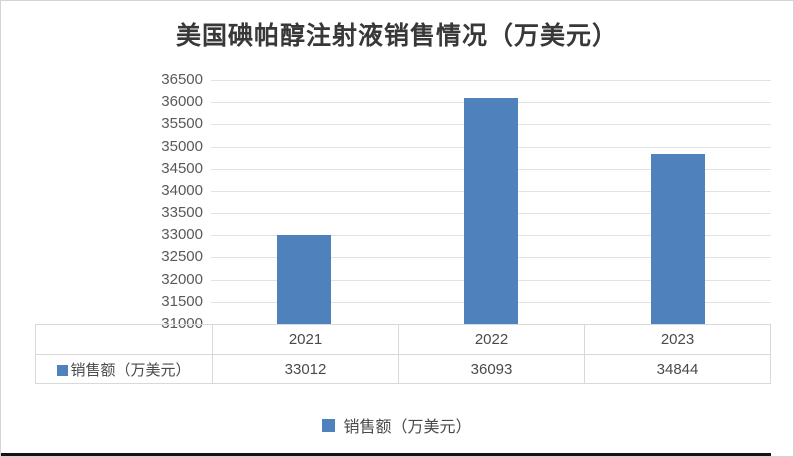  I want to click on y-tick-label: 33500, so click(182, 213).